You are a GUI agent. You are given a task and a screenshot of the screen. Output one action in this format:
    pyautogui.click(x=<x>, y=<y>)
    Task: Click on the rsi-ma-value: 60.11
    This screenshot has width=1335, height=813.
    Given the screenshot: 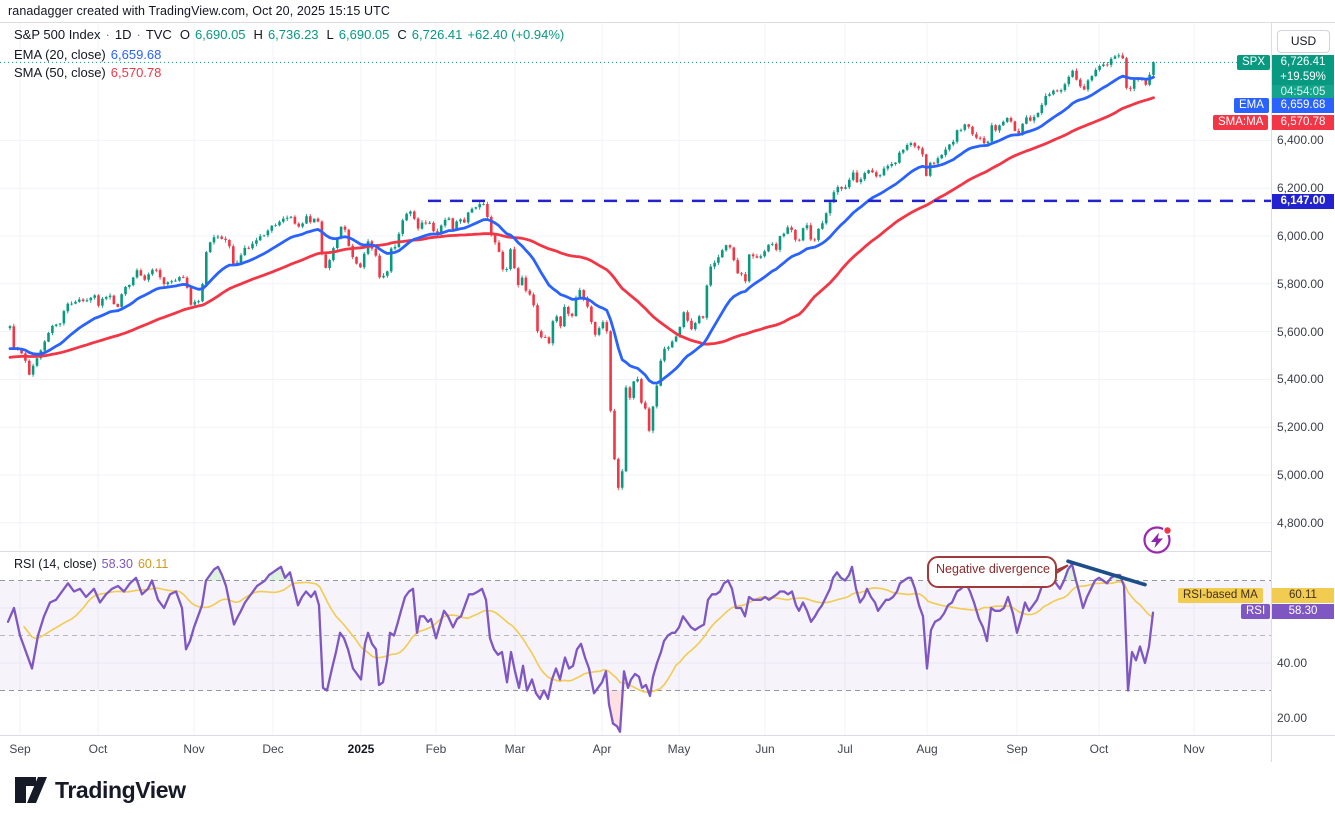 What is the action you would take?
    pyautogui.click(x=1303, y=595)
    